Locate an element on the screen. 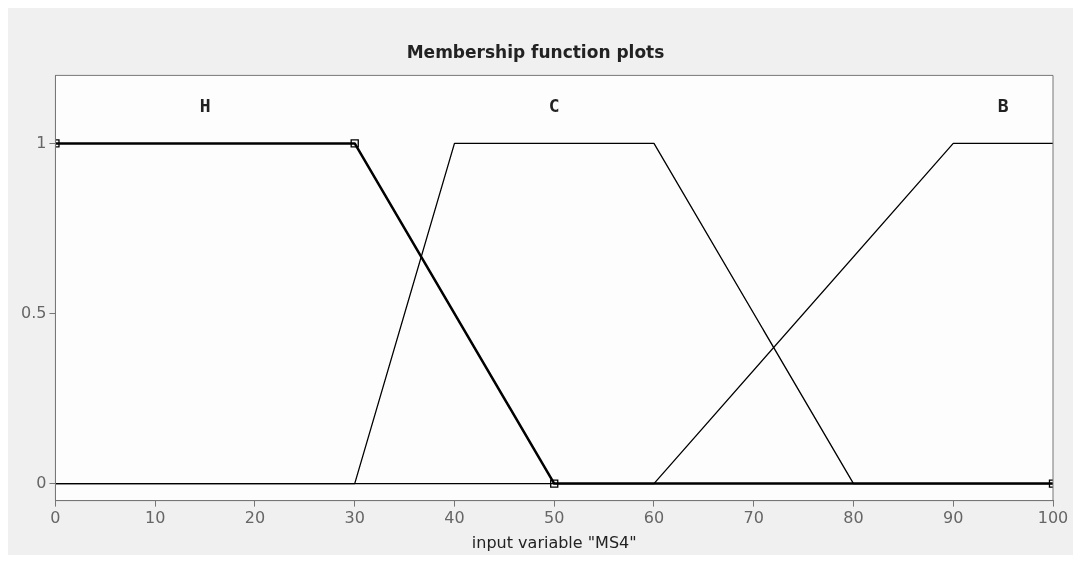 The image size is (1081, 563). x-tick-label: 80 is located at coordinates (853, 518).